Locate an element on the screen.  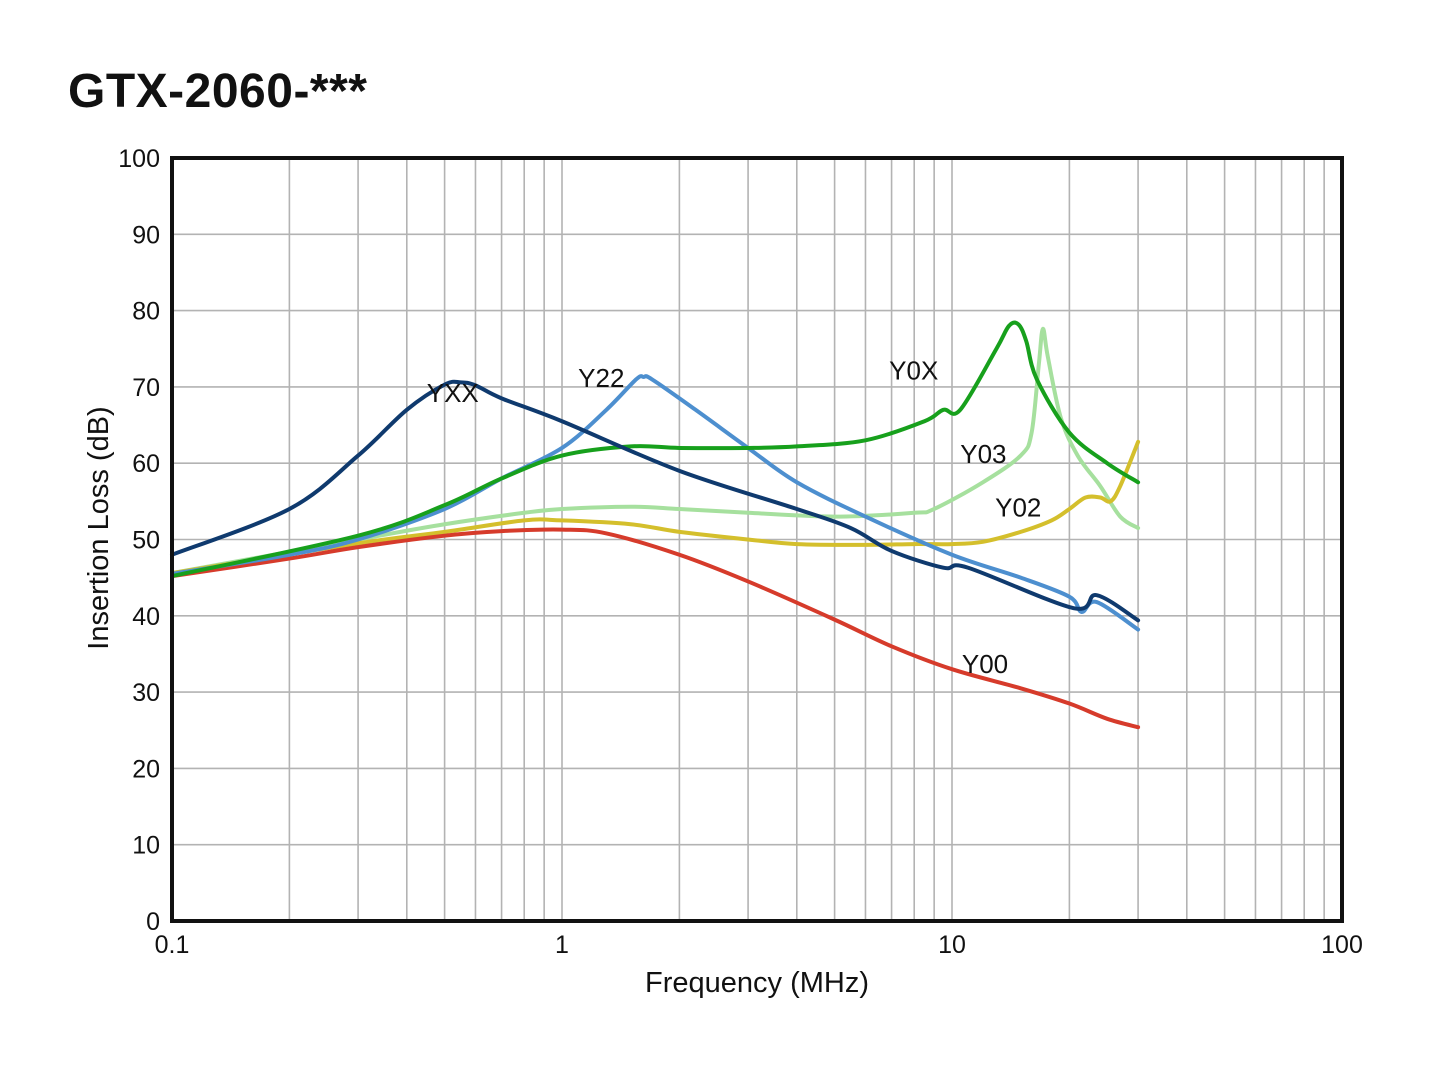
page-title: GTX-2060-*** is located at coordinates (218, 91).